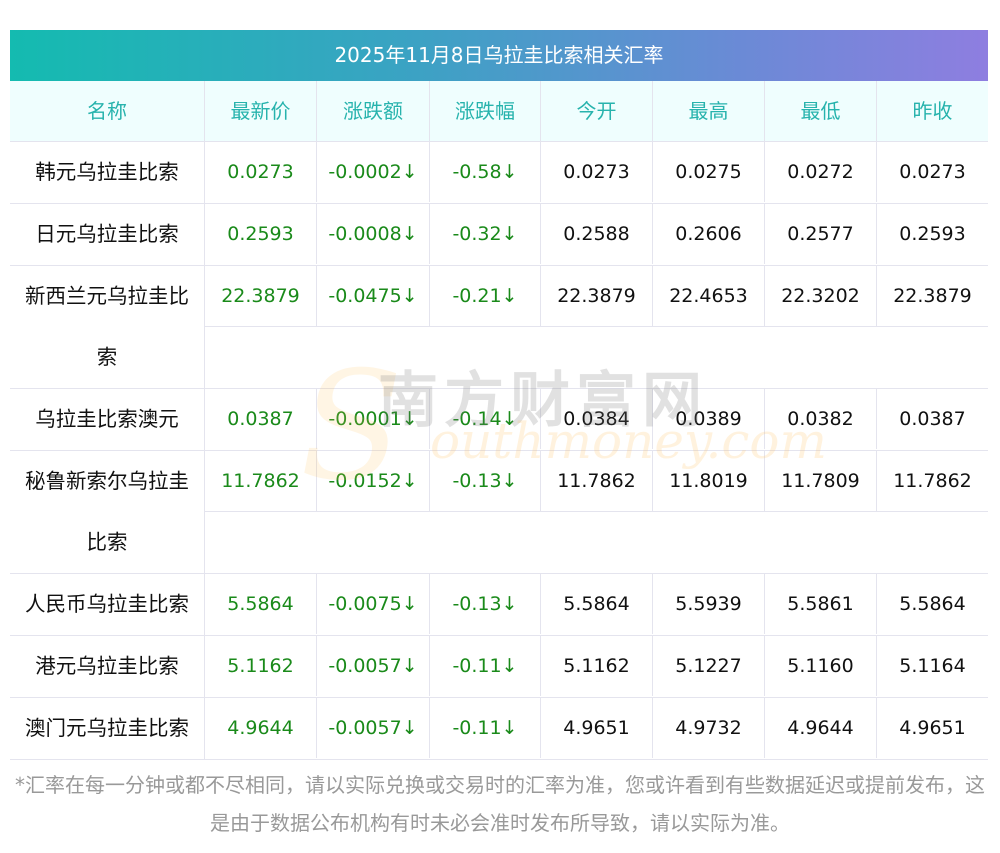 The width and height of the screenshot is (1000, 853). Describe the element at coordinates (373, 234) in the screenshot. I see `cell-change: -0.0008↓` at that location.